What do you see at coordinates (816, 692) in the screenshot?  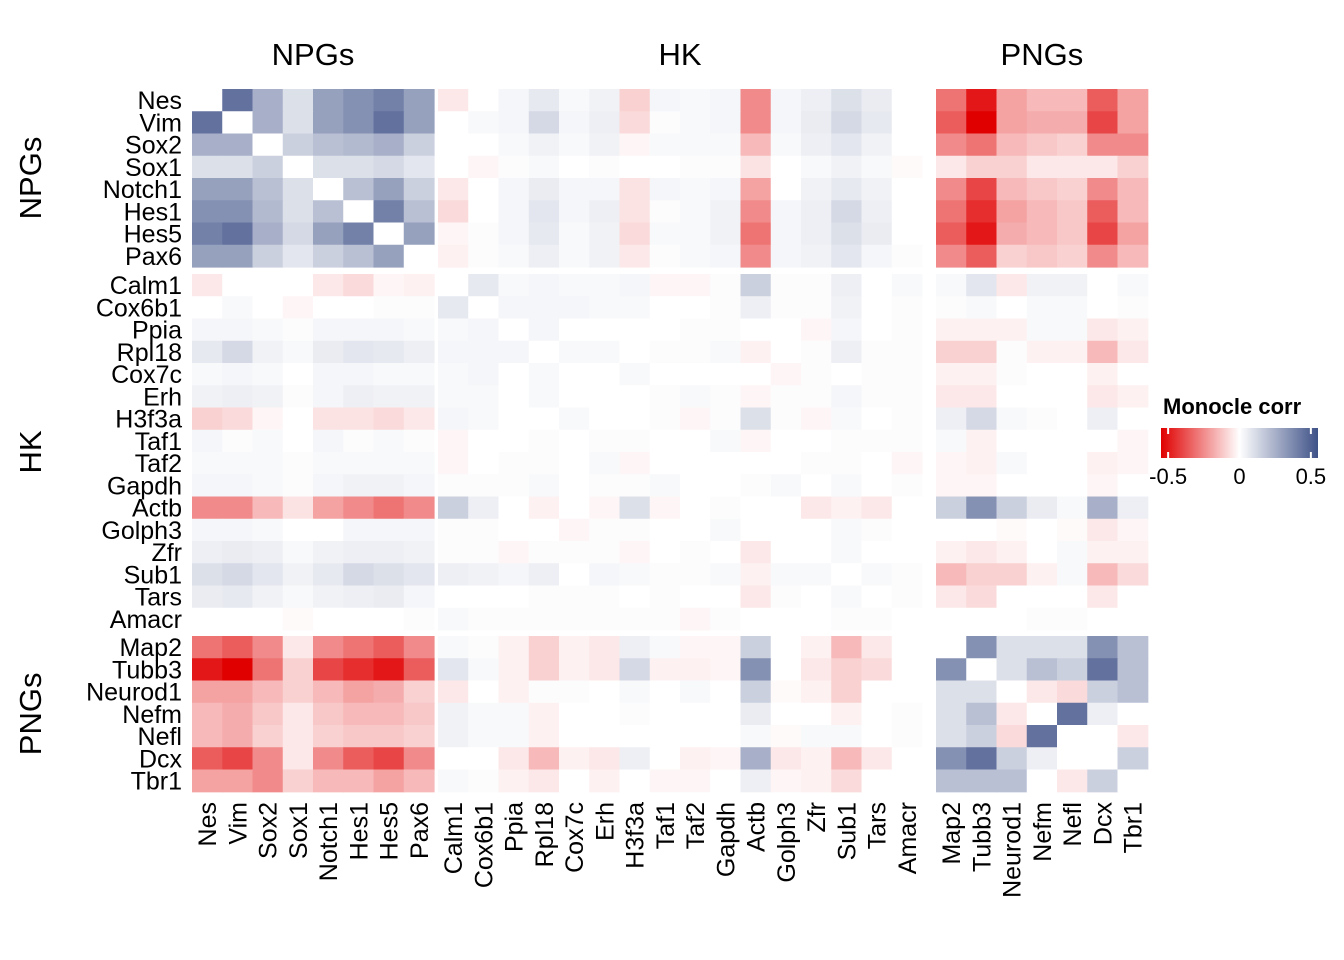 I see `heatmap-cell-Neurod1-Zfr` at bounding box center [816, 692].